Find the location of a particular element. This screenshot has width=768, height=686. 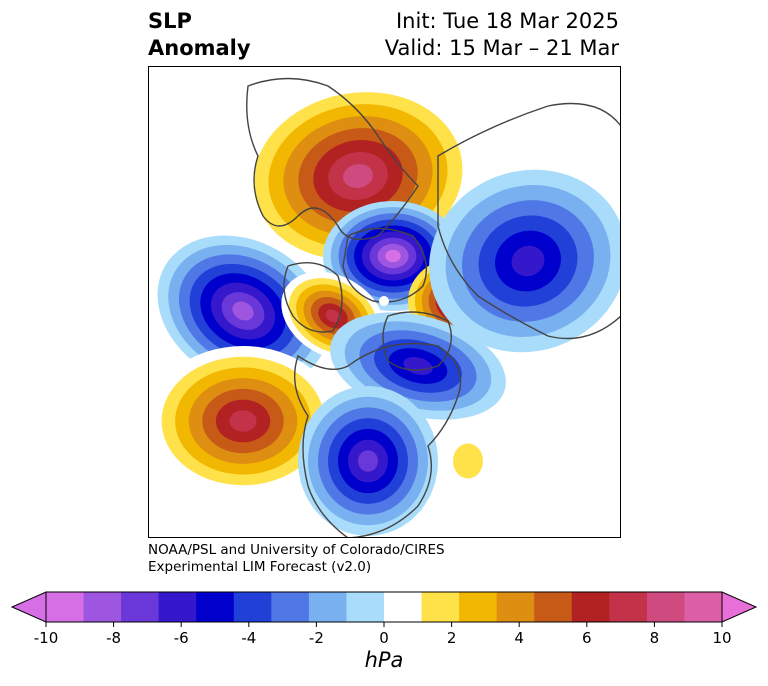

colorbar-tick-label: -6 is located at coordinates (181, 637).